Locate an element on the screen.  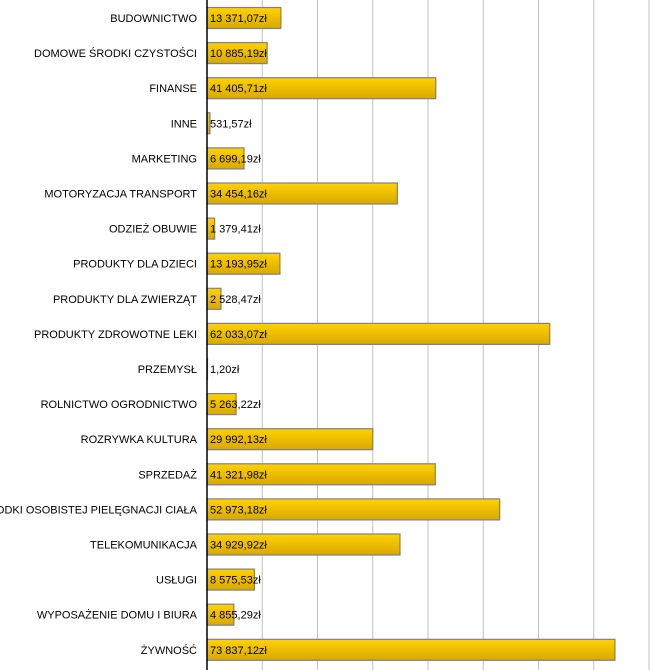
category-label: DOMOWE ŚRODKI CZYSTOŚCI is located at coordinates (115, 53).